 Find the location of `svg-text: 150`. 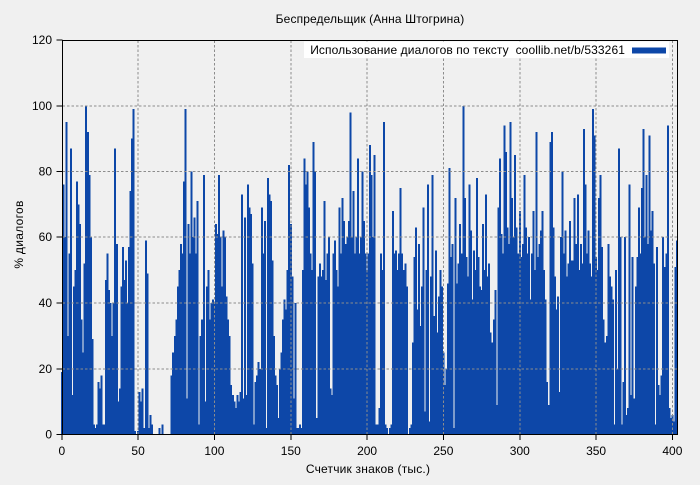

svg-text: 150 is located at coordinates (291, 451).